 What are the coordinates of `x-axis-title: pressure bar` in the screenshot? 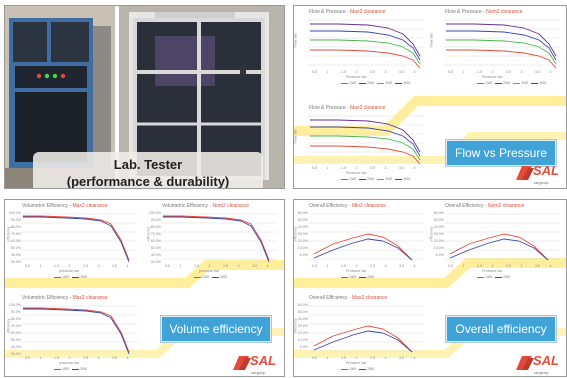 It's located at (209, 271).